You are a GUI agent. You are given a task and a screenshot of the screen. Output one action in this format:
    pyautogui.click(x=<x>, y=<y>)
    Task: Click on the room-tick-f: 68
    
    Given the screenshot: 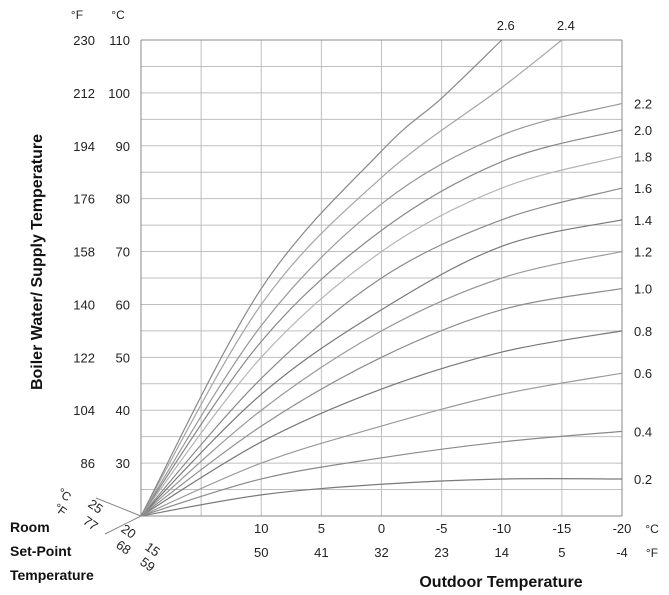 What is the action you would take?
    pyautogui.click(x=123, y=547)
    